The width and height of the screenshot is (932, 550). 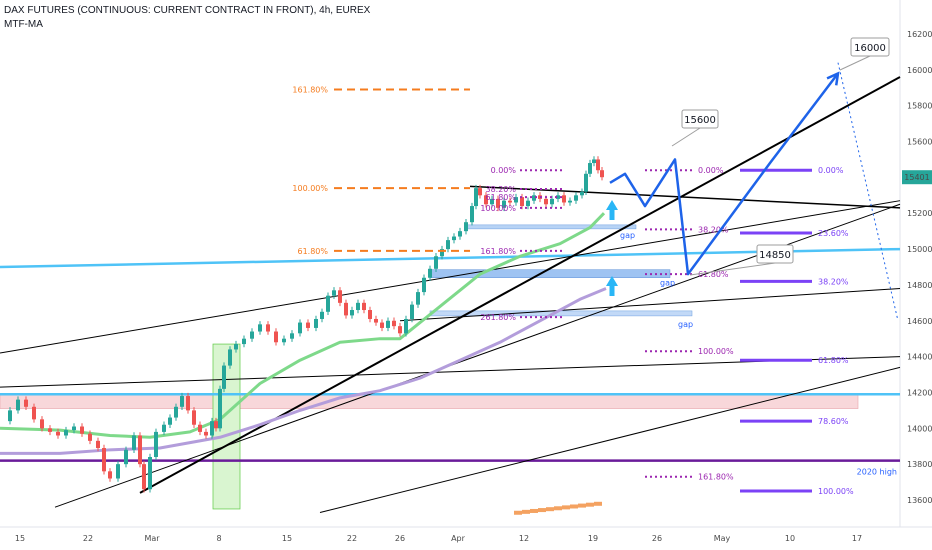 I want to click on y-tick-label: 13800, so click(x=919, y=464).